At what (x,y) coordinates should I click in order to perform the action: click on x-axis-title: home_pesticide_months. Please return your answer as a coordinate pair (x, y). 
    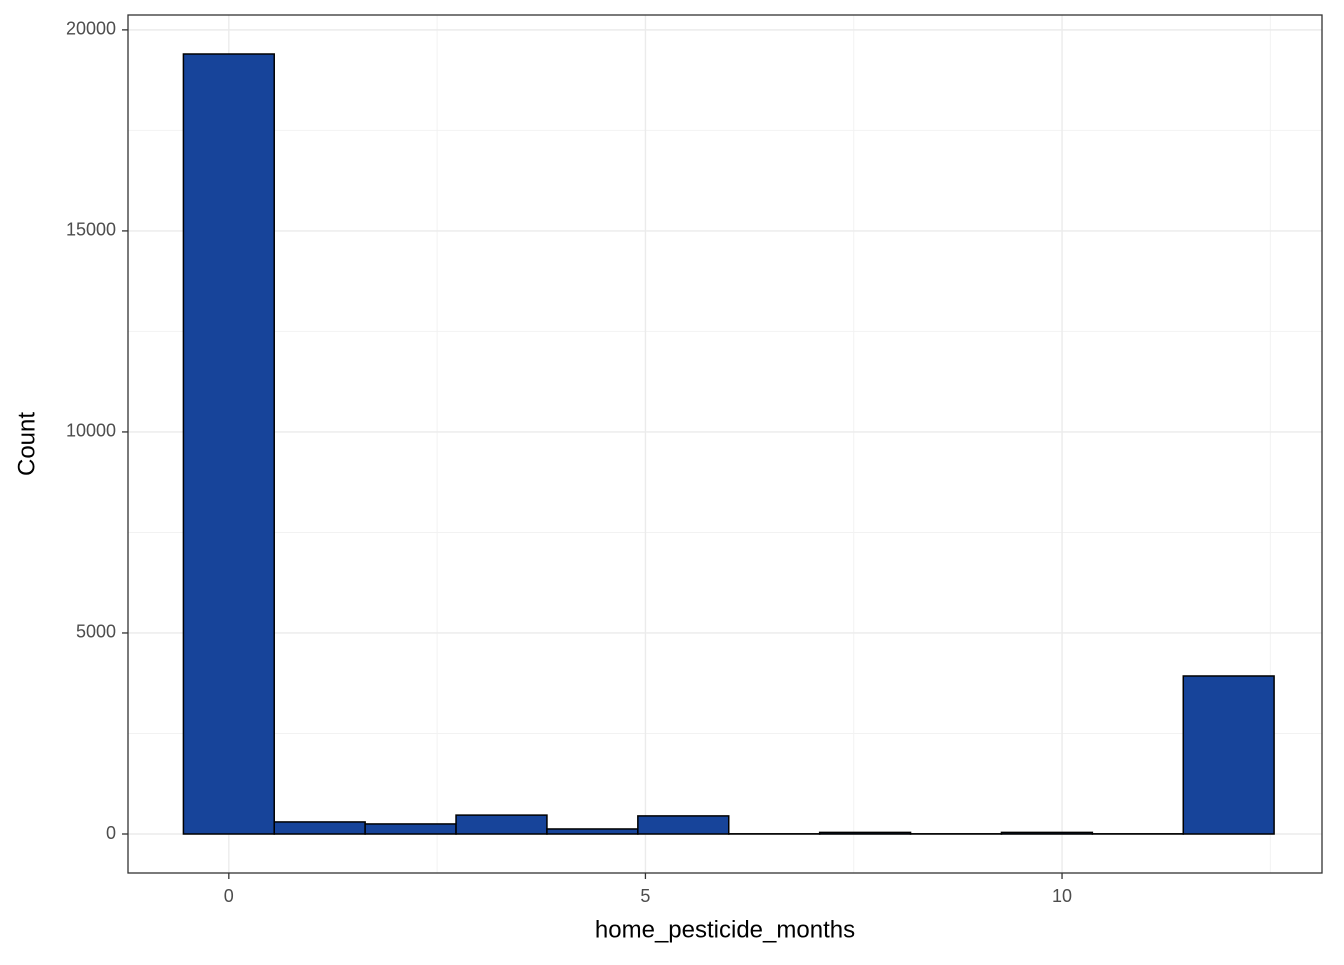
    Looking at the image, I should click on (725, 929).